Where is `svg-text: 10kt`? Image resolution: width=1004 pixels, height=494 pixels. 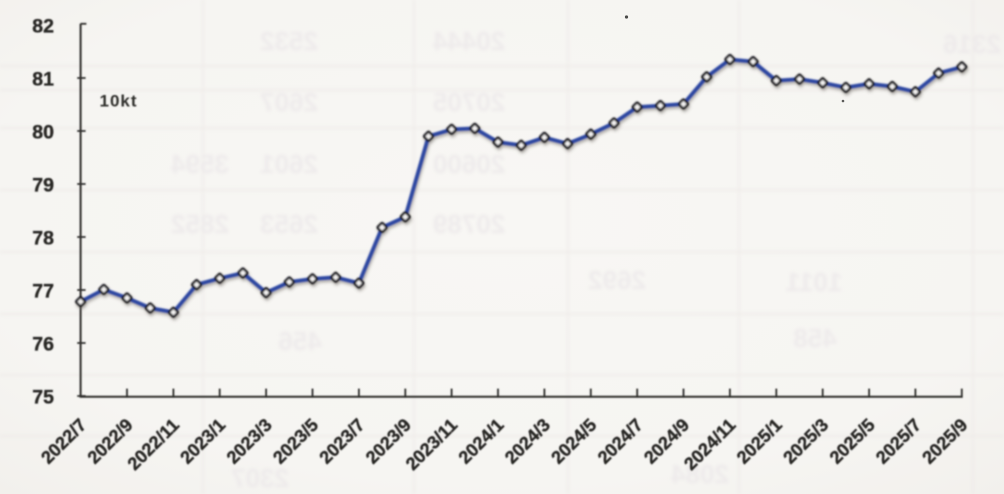 svg-text: 10kt is located at coordinates (119, 101).